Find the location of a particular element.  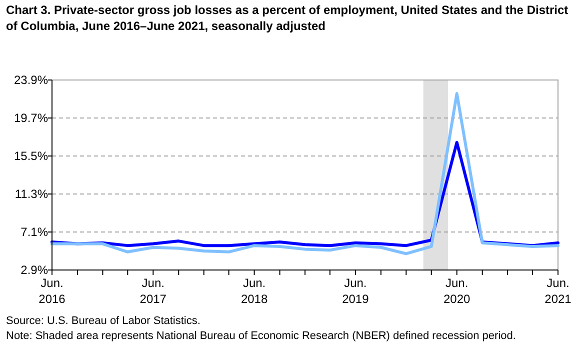

x-tick-label: Jun. 2020 is located at coordinates (457, 291).